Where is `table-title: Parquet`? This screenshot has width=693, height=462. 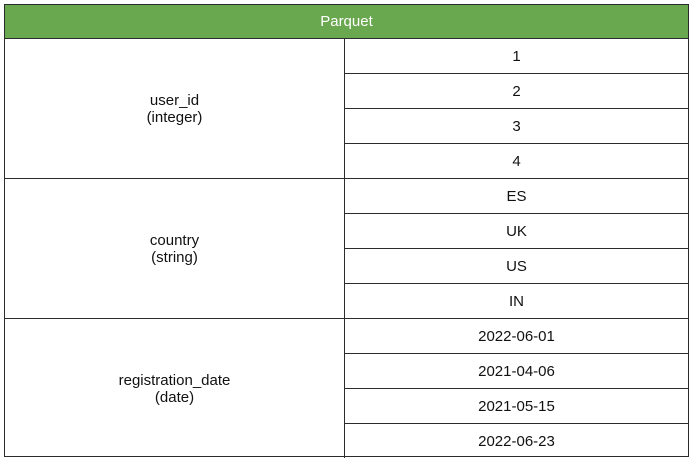
table-title: Parquet is located at coordinates (346, 21).